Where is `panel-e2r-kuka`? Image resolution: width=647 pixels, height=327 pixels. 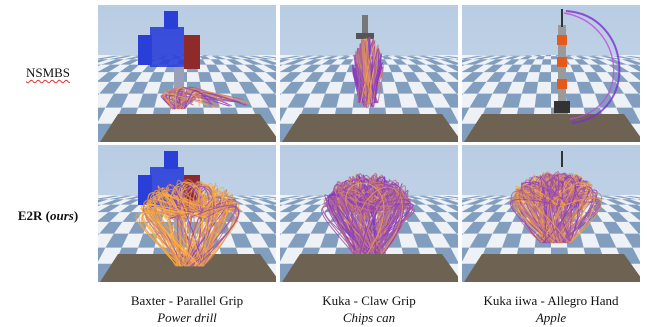
panel-e2r-kuka is located at coordinates (369, 213).